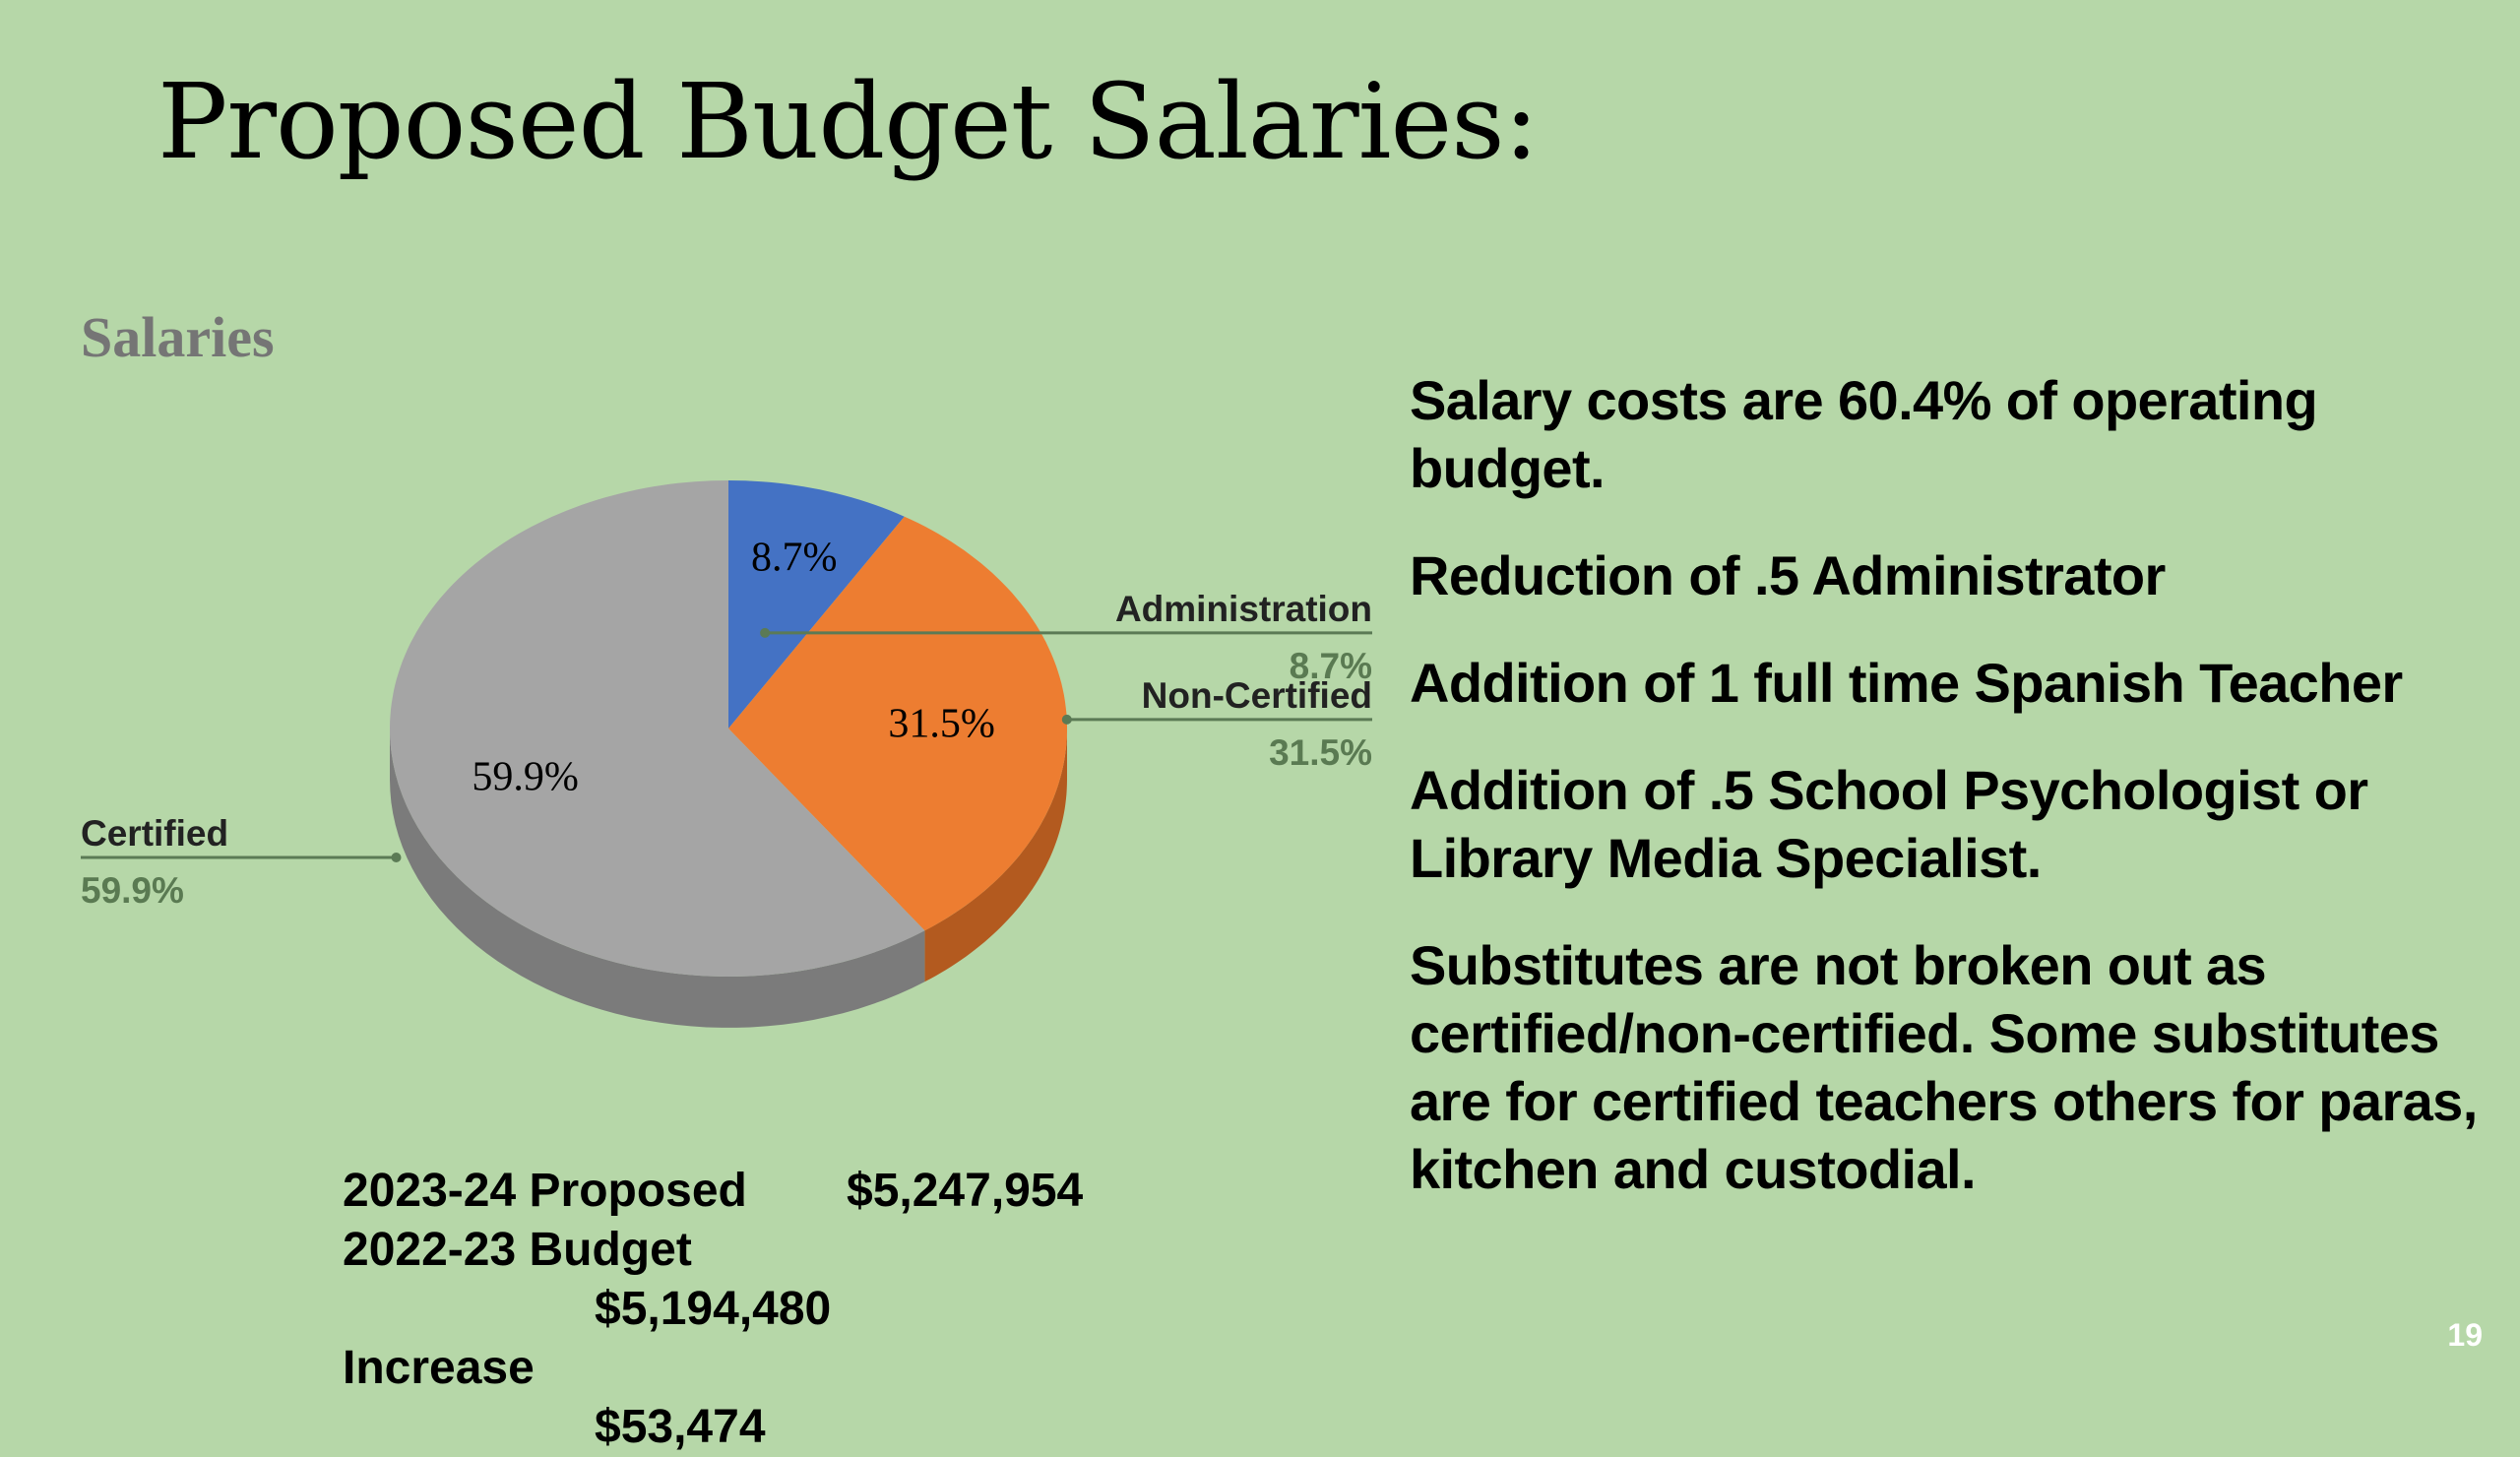  I want to click on bullet-spanish-teacher: Addition of 1 full time Spanish Teacher, so click(1906, 683).